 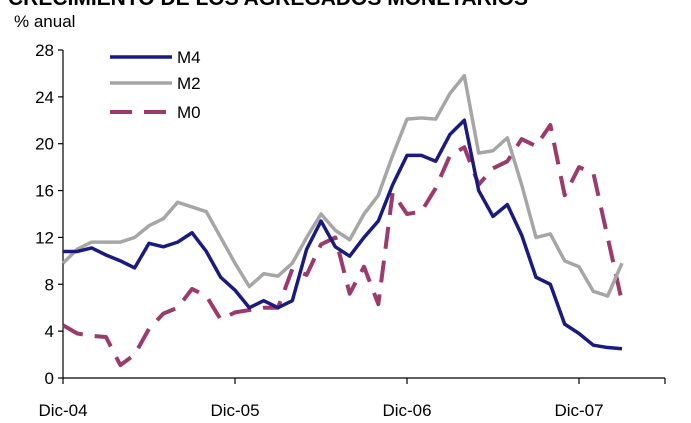 I want to click on y-tick-label: 12, so click(x=44, y=237).